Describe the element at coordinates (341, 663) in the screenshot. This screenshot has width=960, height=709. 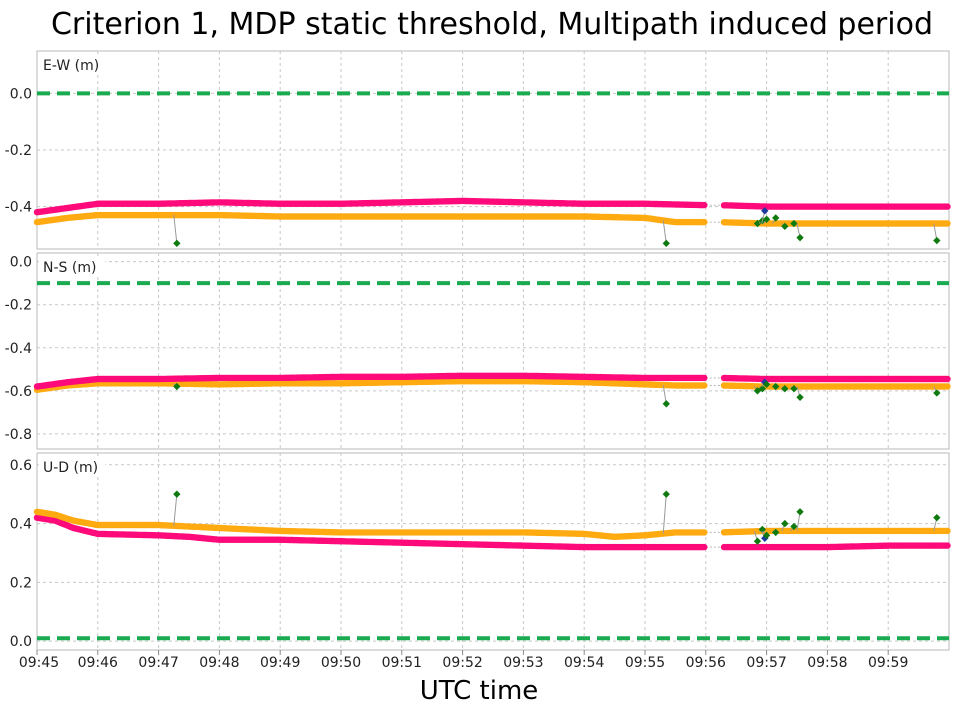
I see `x-tick-label: 09:50` at that location.